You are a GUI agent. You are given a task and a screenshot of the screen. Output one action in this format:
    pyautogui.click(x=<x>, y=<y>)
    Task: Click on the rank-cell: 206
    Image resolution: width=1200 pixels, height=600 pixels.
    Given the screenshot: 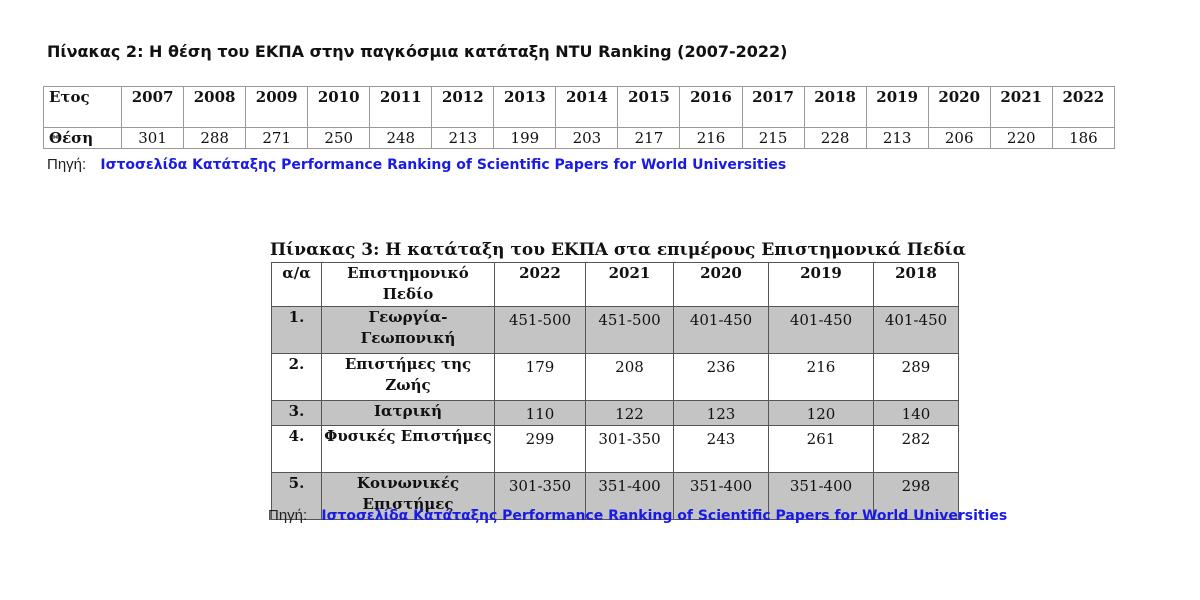 What is the action you would take?
    pyautogui.click(x=959, y=138)
    